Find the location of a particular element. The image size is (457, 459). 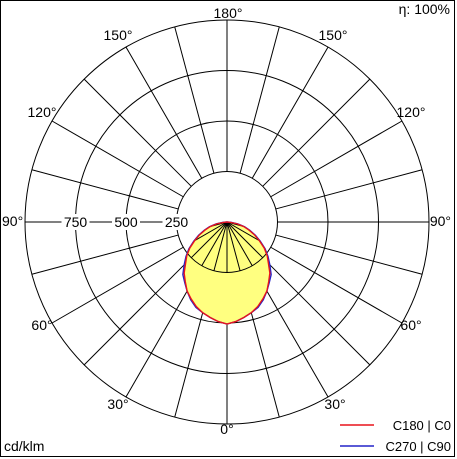

angle-label-60-right: 60° is located at coordinates (410, 325).